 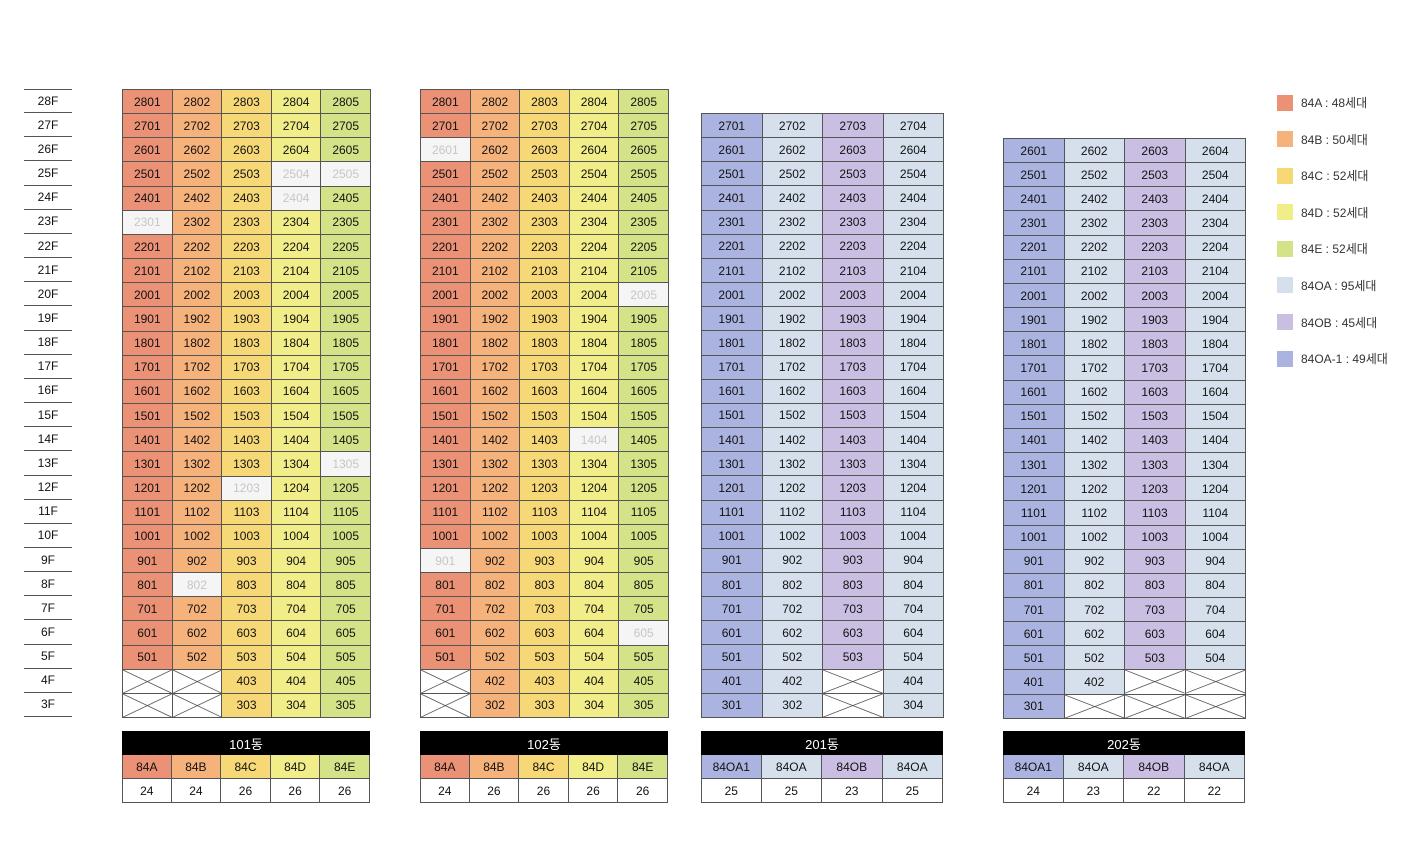 What do you see at coordinates (545, 512) in the screenshot?
I see `unit-cell: 1103` at bounding box center [545, 512].